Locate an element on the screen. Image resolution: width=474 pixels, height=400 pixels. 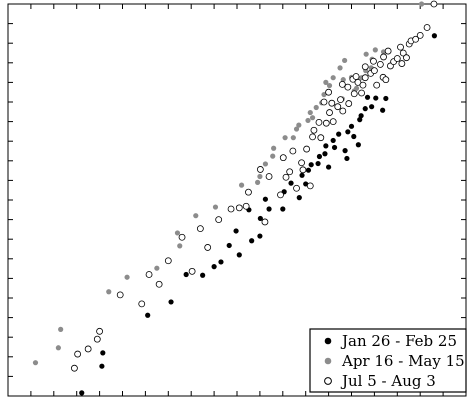
legend-marker-jan26-feb25 is located at coordinates (328, 341).